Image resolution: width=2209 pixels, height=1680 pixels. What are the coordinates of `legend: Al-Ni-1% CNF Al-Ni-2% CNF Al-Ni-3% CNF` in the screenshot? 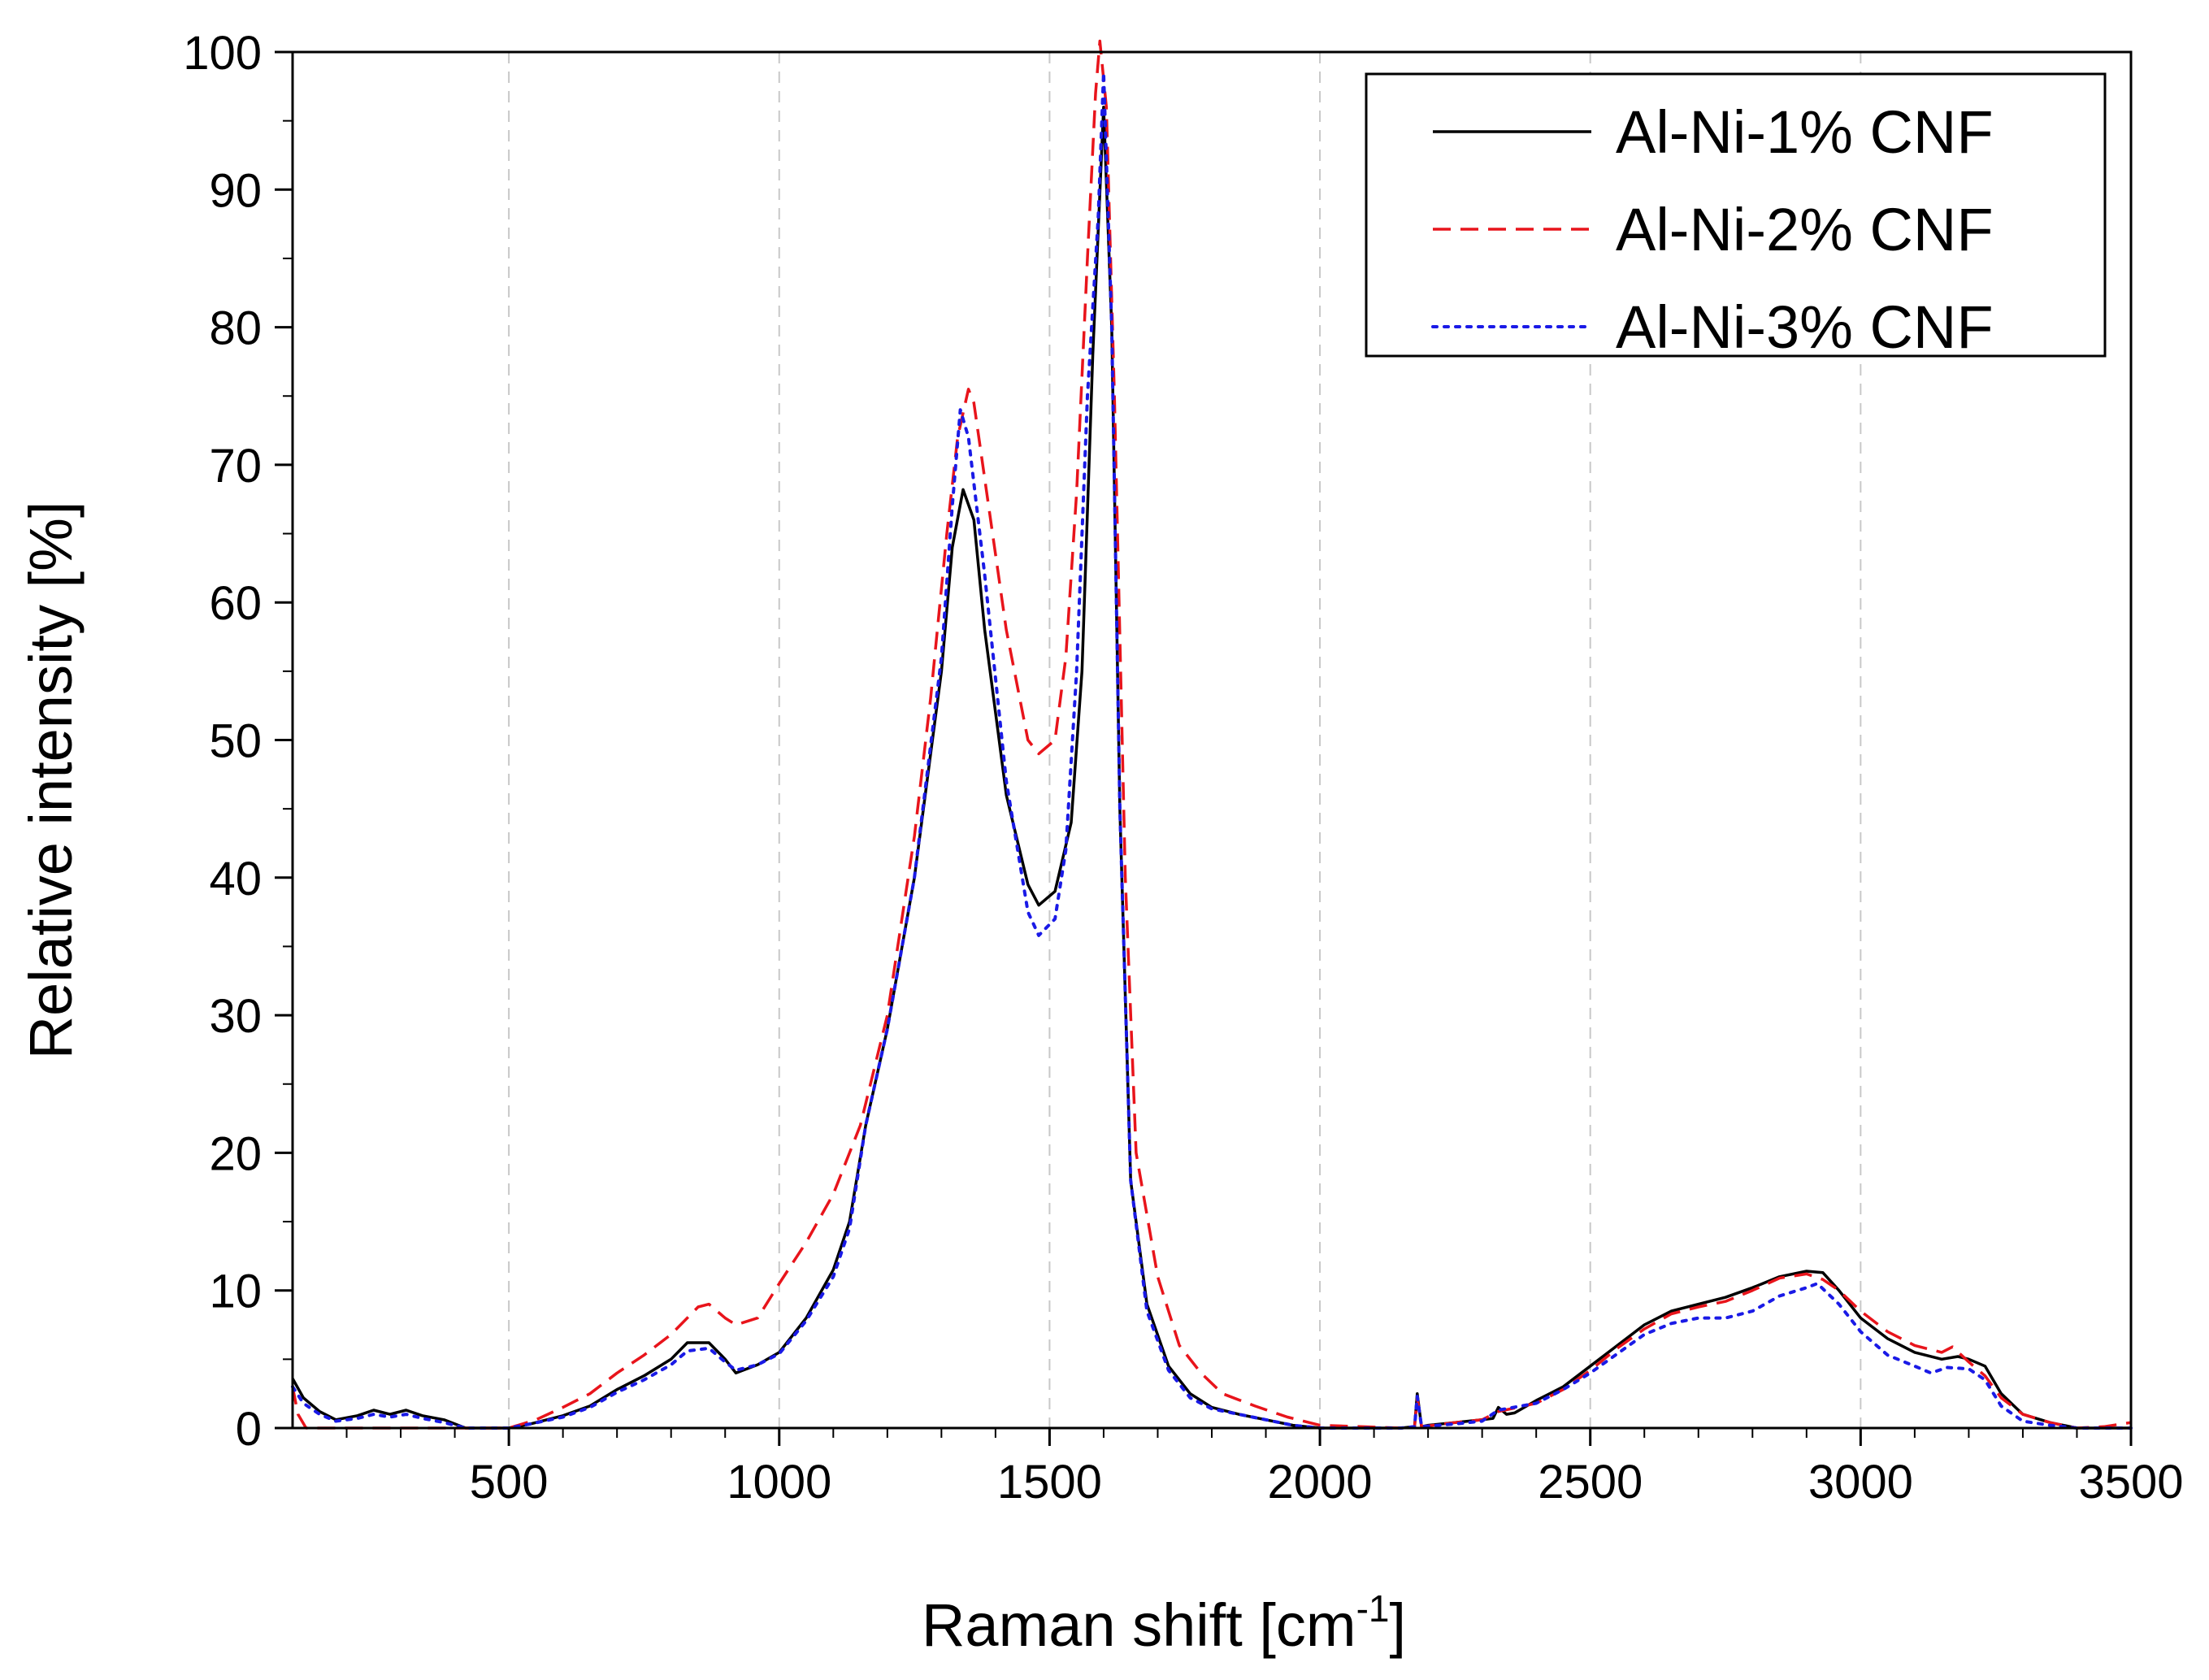 It's located at (1736, 217).